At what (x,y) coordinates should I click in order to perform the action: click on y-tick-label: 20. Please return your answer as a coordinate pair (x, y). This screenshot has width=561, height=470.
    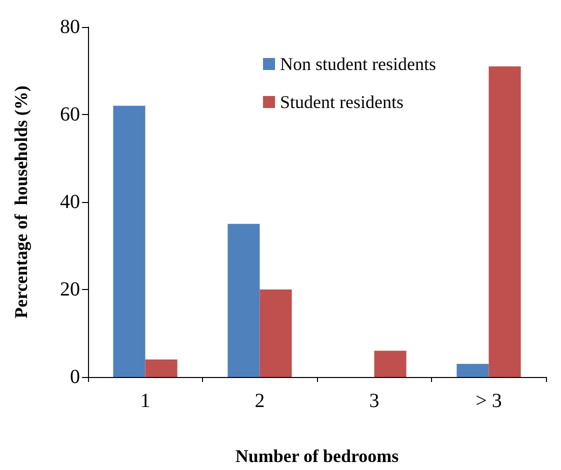
    Looking at the image, I should click on (70, 289).